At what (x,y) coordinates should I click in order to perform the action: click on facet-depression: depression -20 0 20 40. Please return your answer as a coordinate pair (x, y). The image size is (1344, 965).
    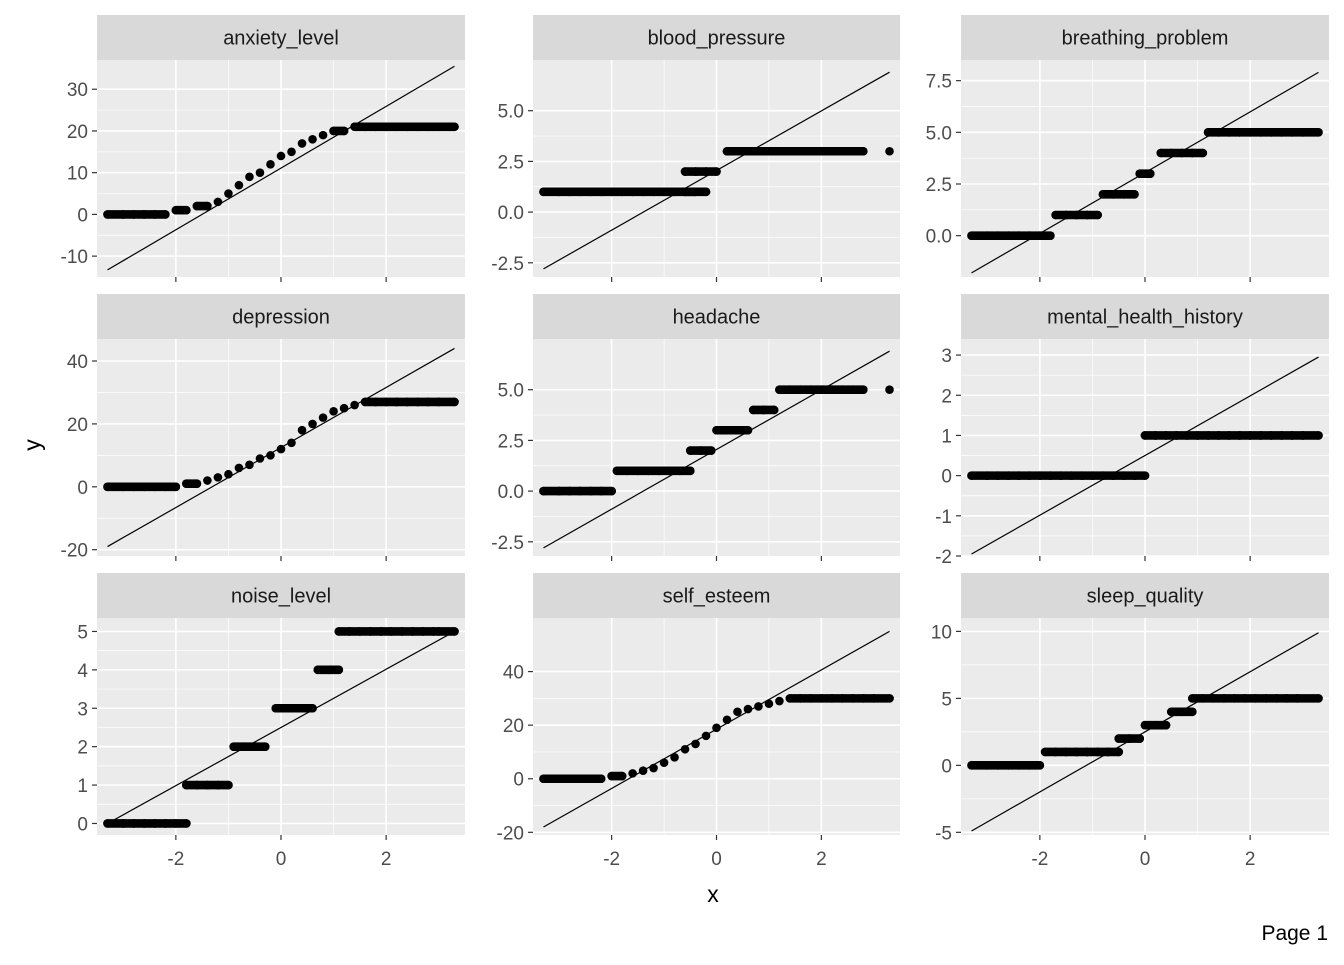
    Looking at the image, I should click on (263, 428).